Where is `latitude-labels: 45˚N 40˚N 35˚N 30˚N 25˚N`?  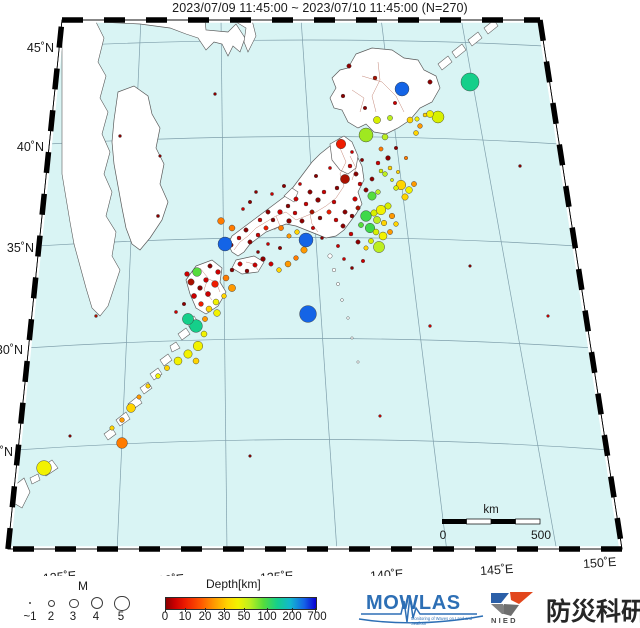
latitude-labels: 45˚N 40˚N 35˚N 30˚N 25˚N is located at coordinates (27, 250).